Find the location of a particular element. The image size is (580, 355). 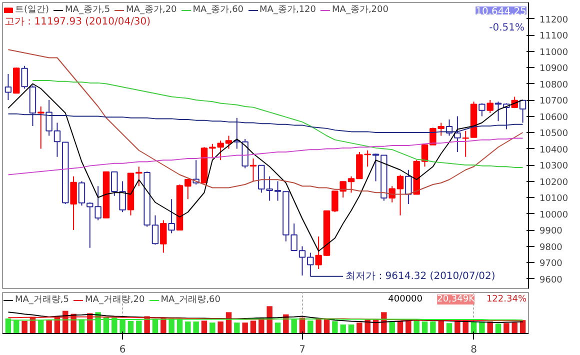

text: 20,349K is located at coordinates (456, 299).